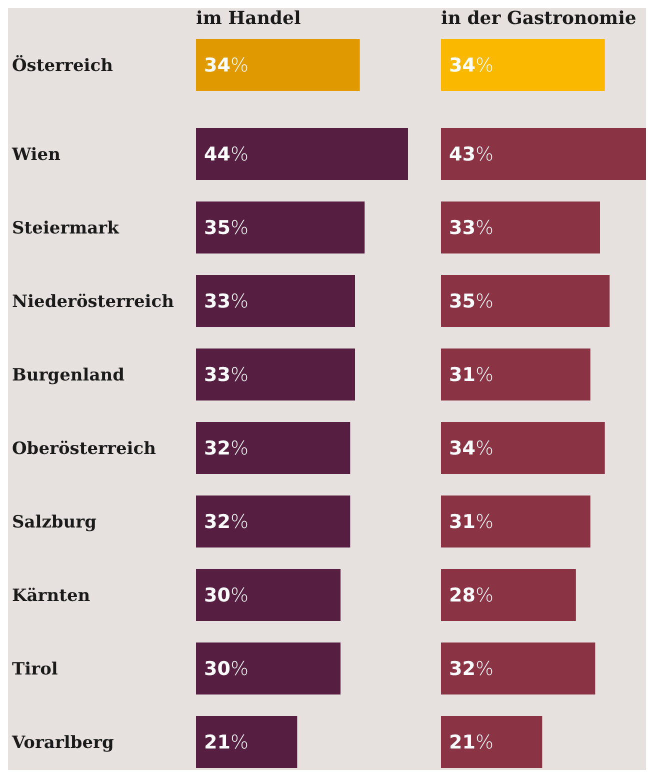 The image size is (654, 778). I want to click on y-tick-label: Steiermark, so click(66, 228).